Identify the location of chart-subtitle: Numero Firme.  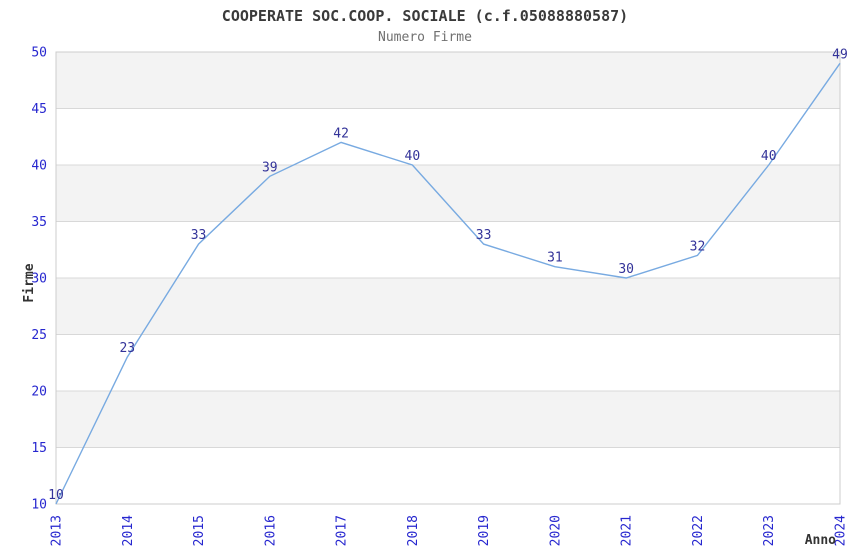
(425, 37).